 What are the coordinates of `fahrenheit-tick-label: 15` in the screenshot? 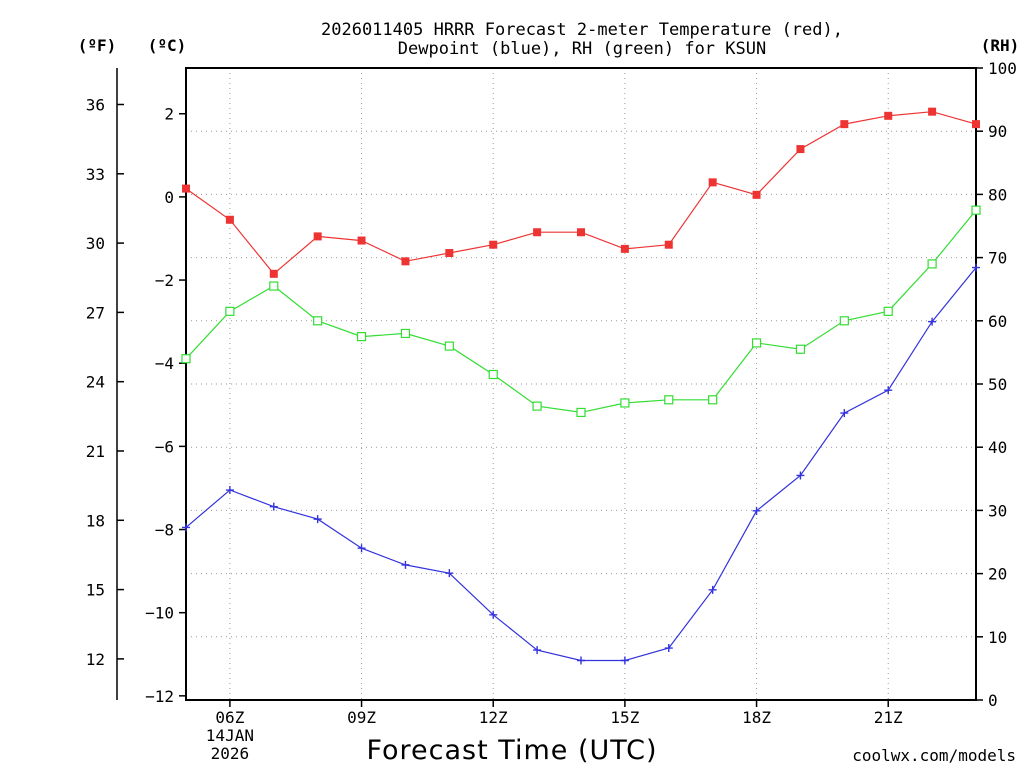 It's located at (95, 590).